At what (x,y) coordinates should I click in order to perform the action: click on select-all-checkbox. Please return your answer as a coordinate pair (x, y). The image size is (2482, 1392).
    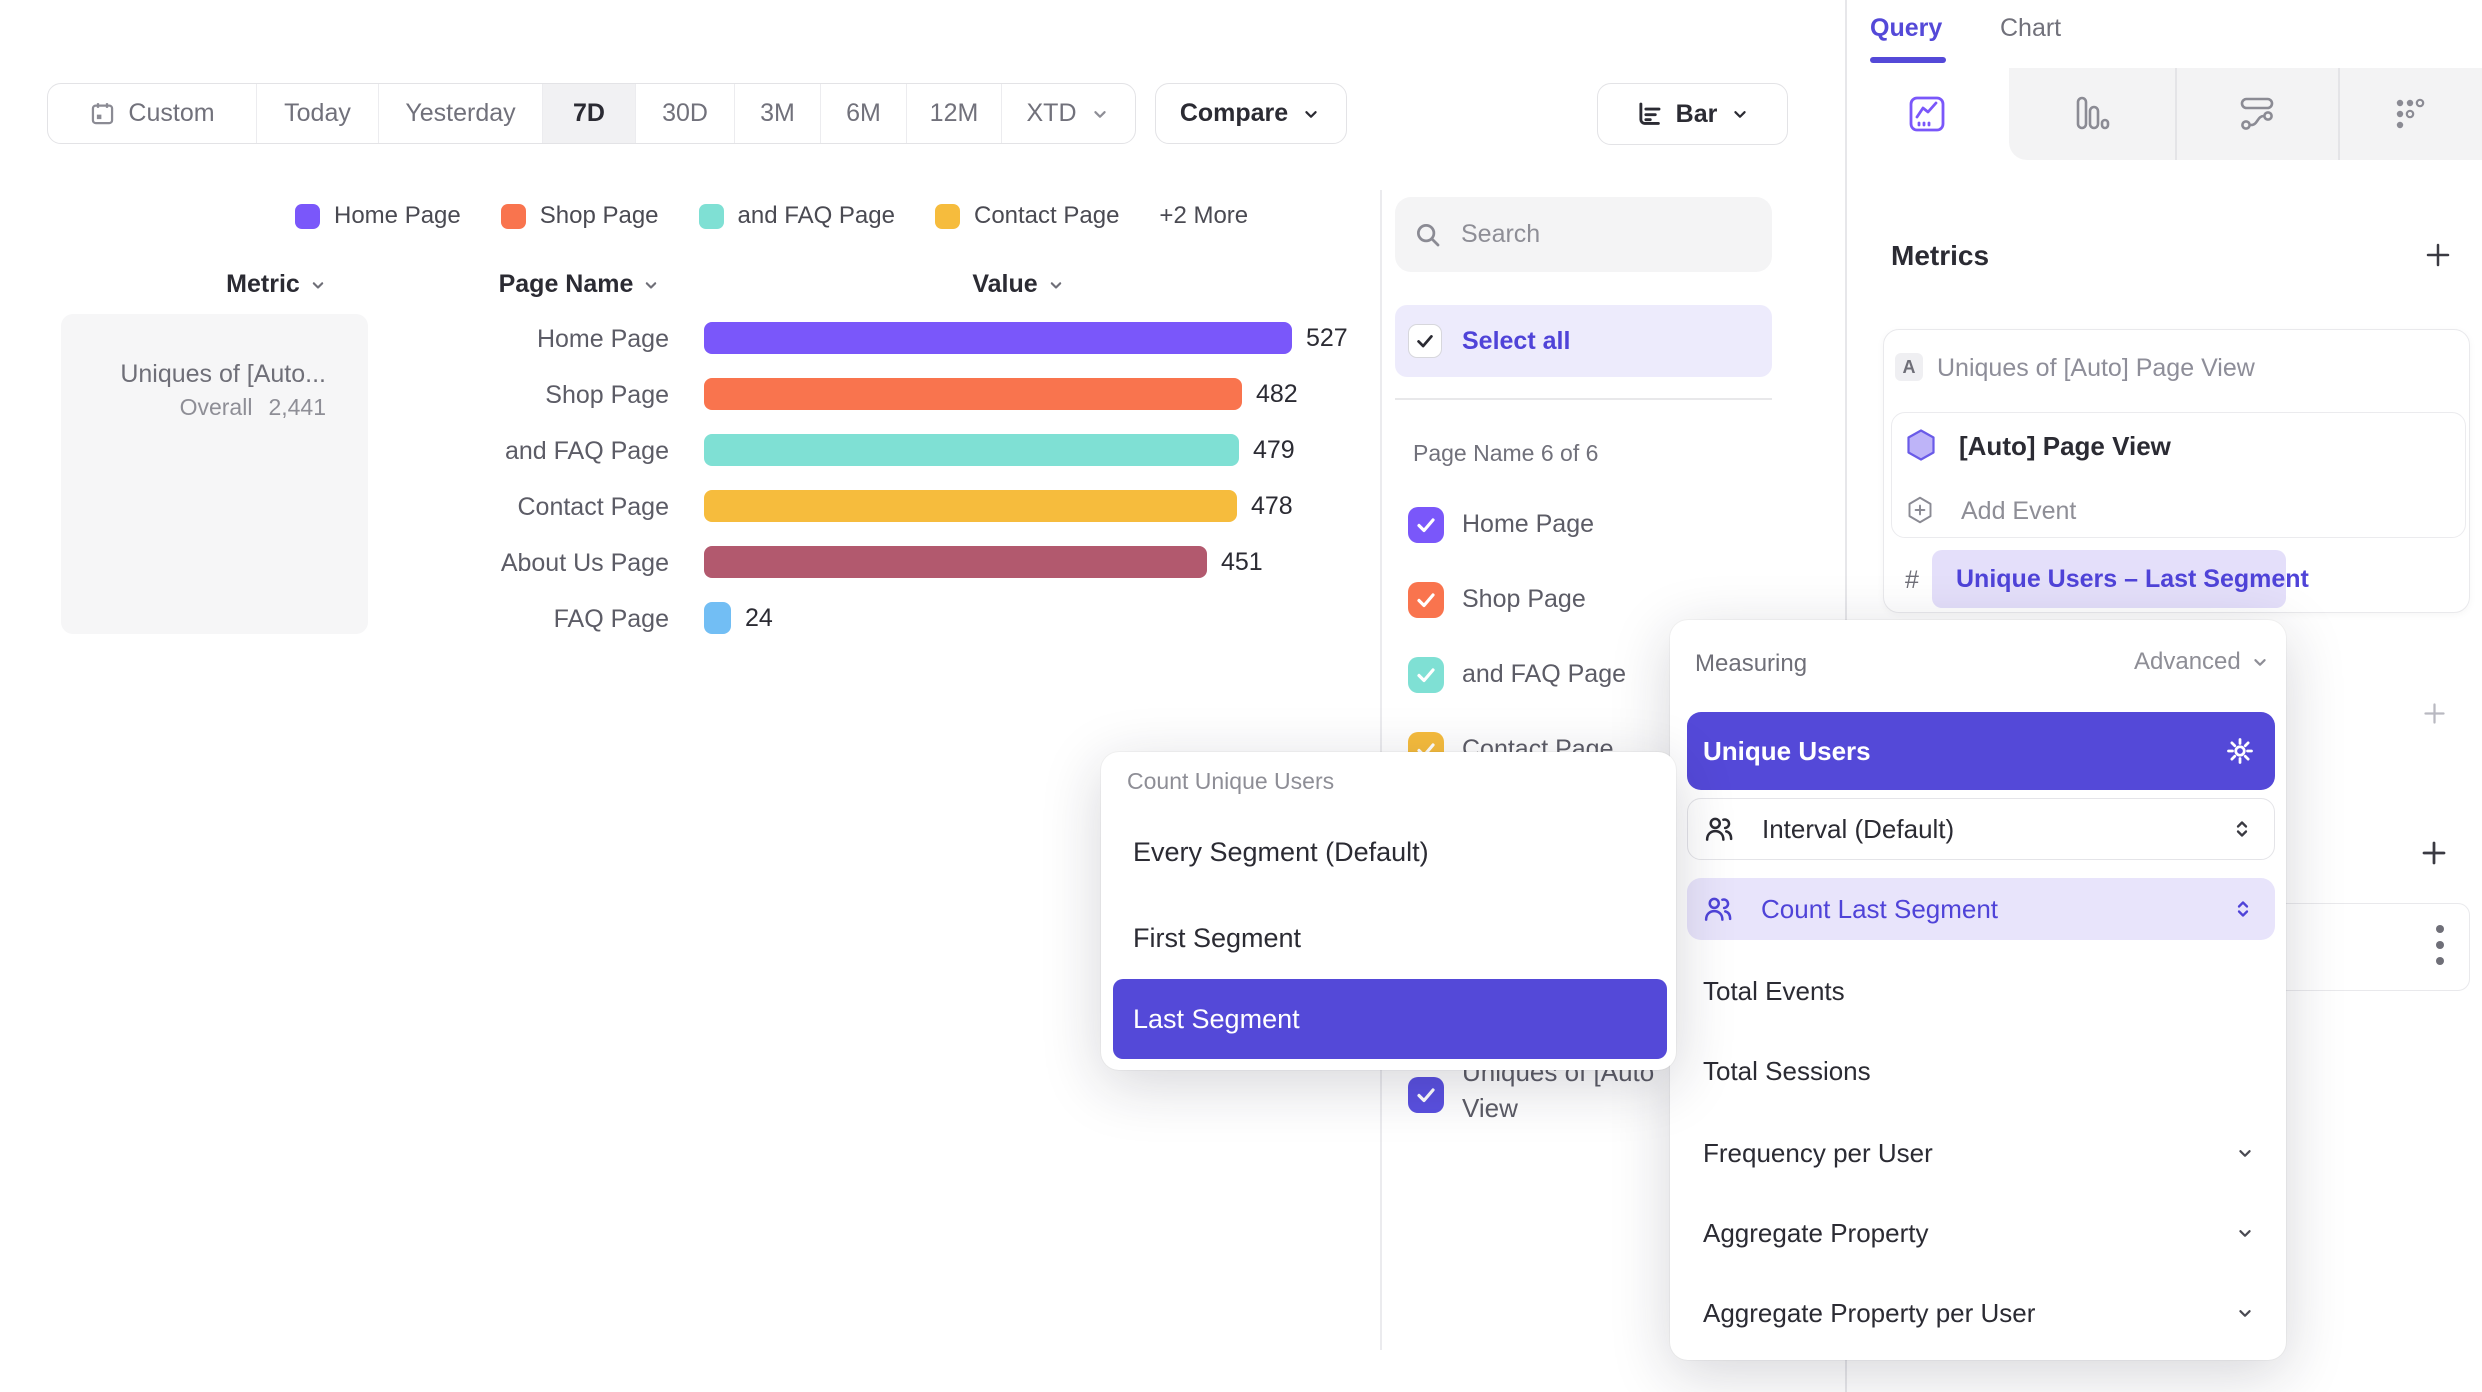
    Looking at the image, I should click on (1425, 341).